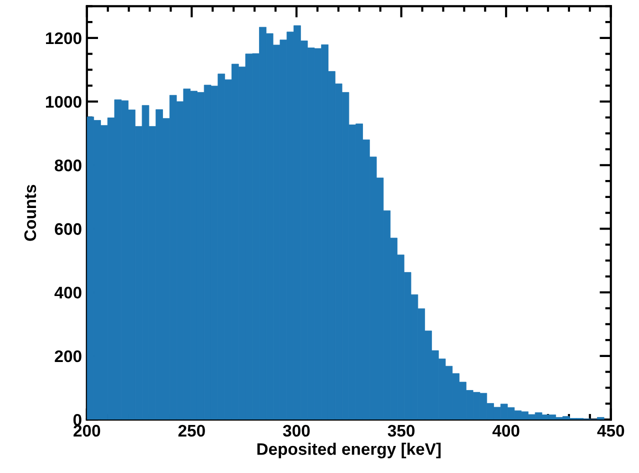 The image size is (639, 473). I want to click on x-tick-label: 450, so click(610, 430).